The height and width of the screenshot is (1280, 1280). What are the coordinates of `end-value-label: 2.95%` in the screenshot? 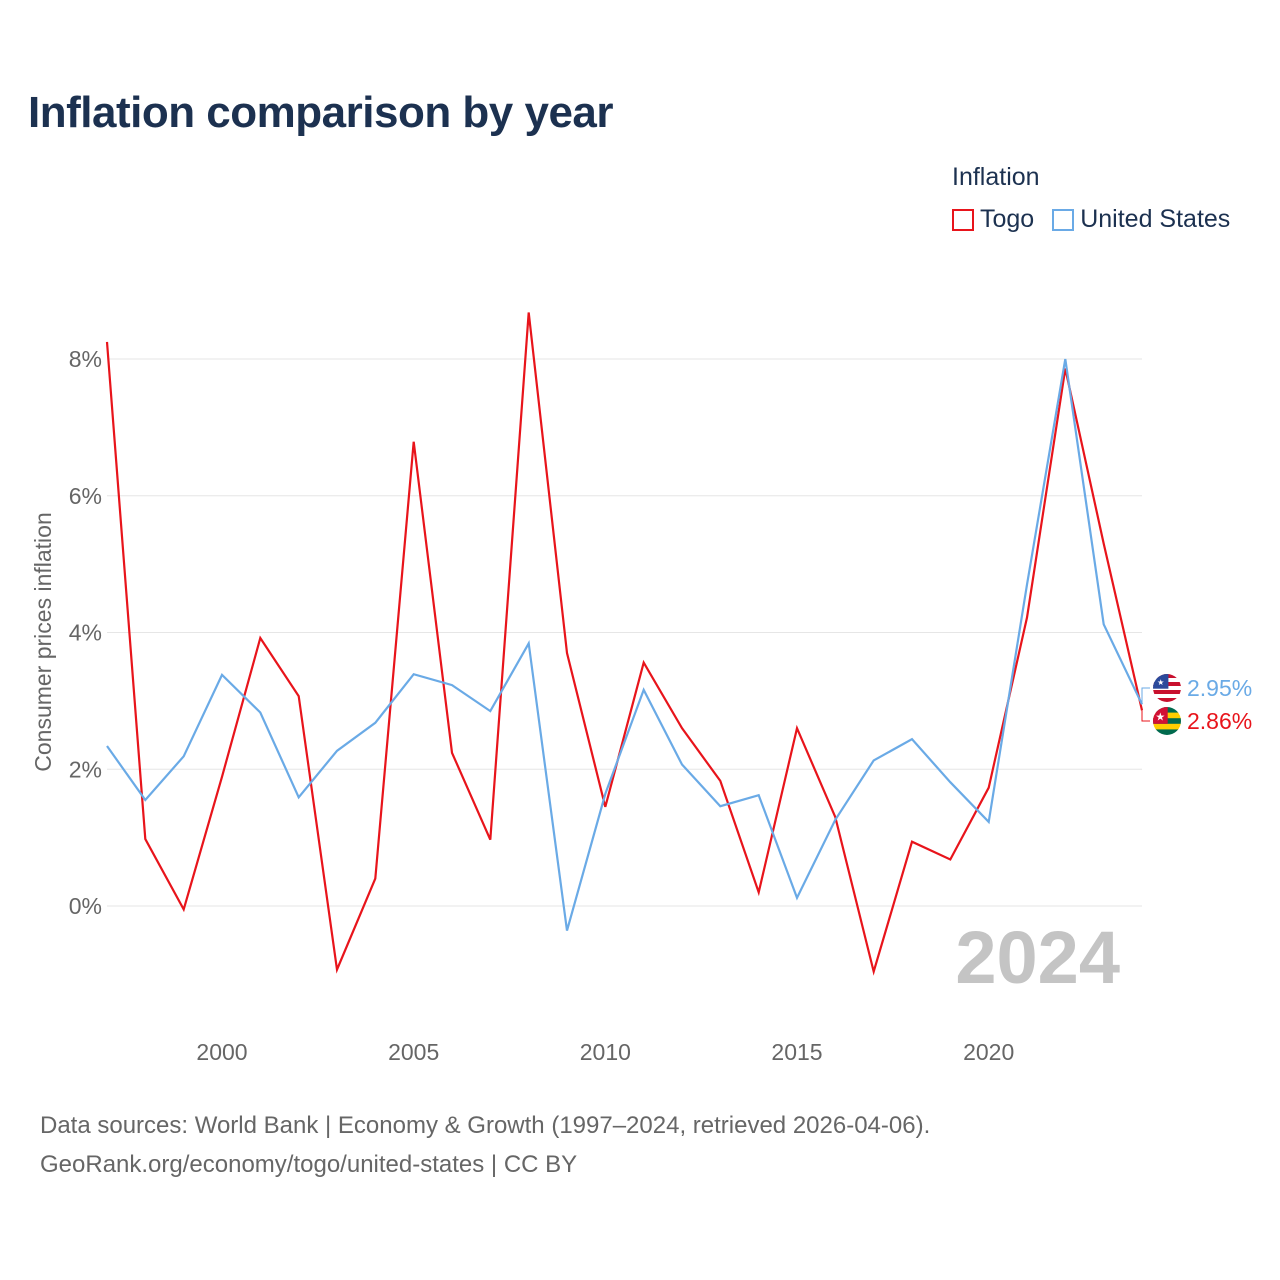 It's located at (1219, 688).